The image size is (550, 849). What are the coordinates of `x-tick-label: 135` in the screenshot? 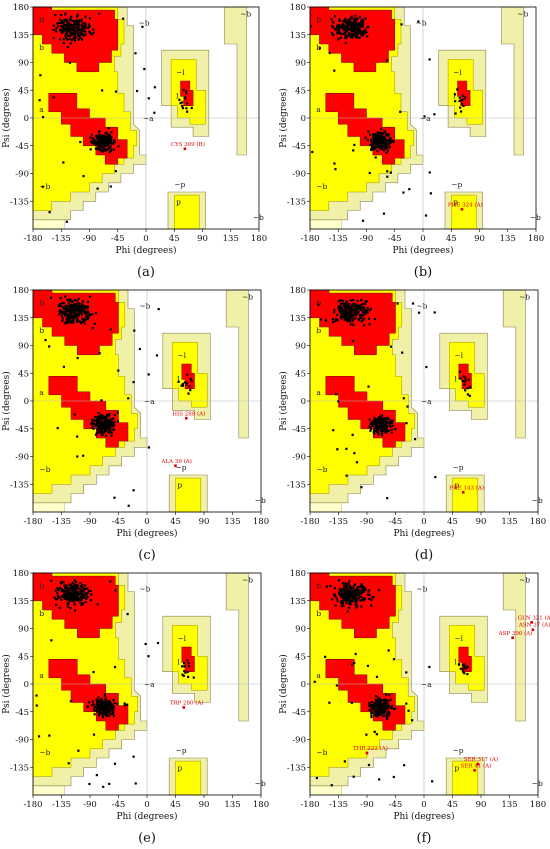 It's located at (232, 522).